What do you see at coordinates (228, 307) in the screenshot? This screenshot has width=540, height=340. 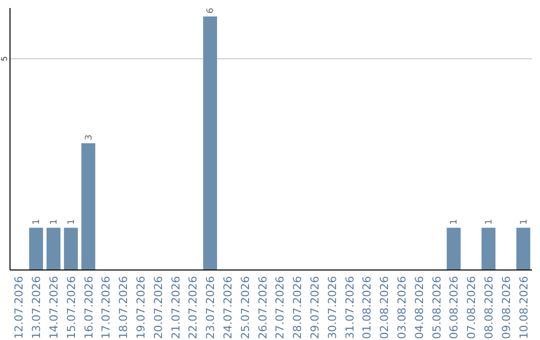 I see `x-tick-label: 24.07.2026` at bounding box center [228, 307].